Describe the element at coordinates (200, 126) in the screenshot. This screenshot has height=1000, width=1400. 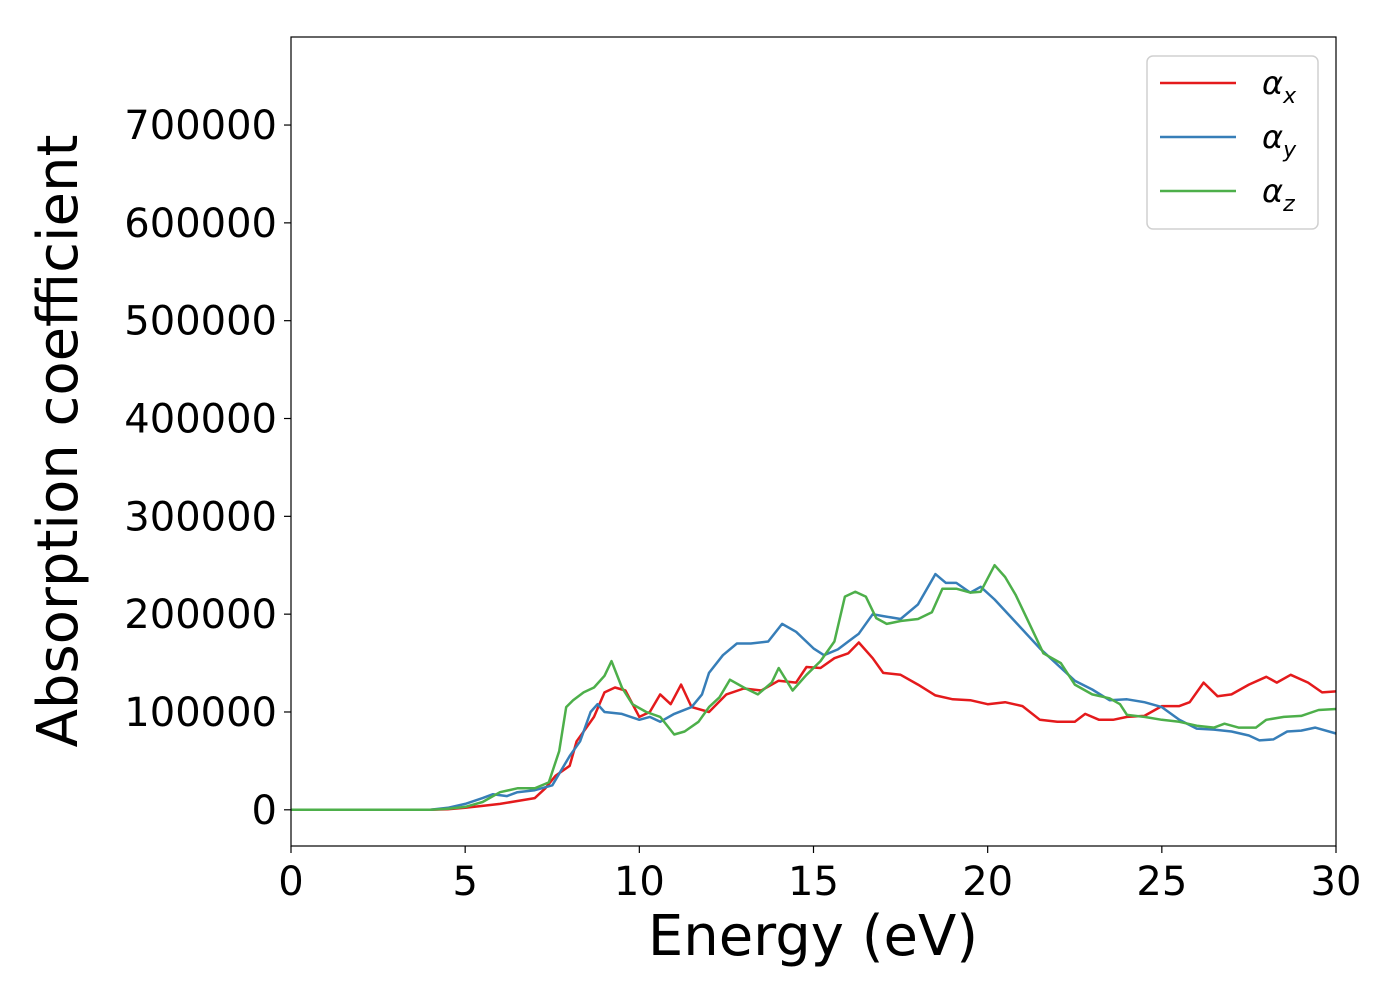
I see `y-tick-label: 700000` at that location.